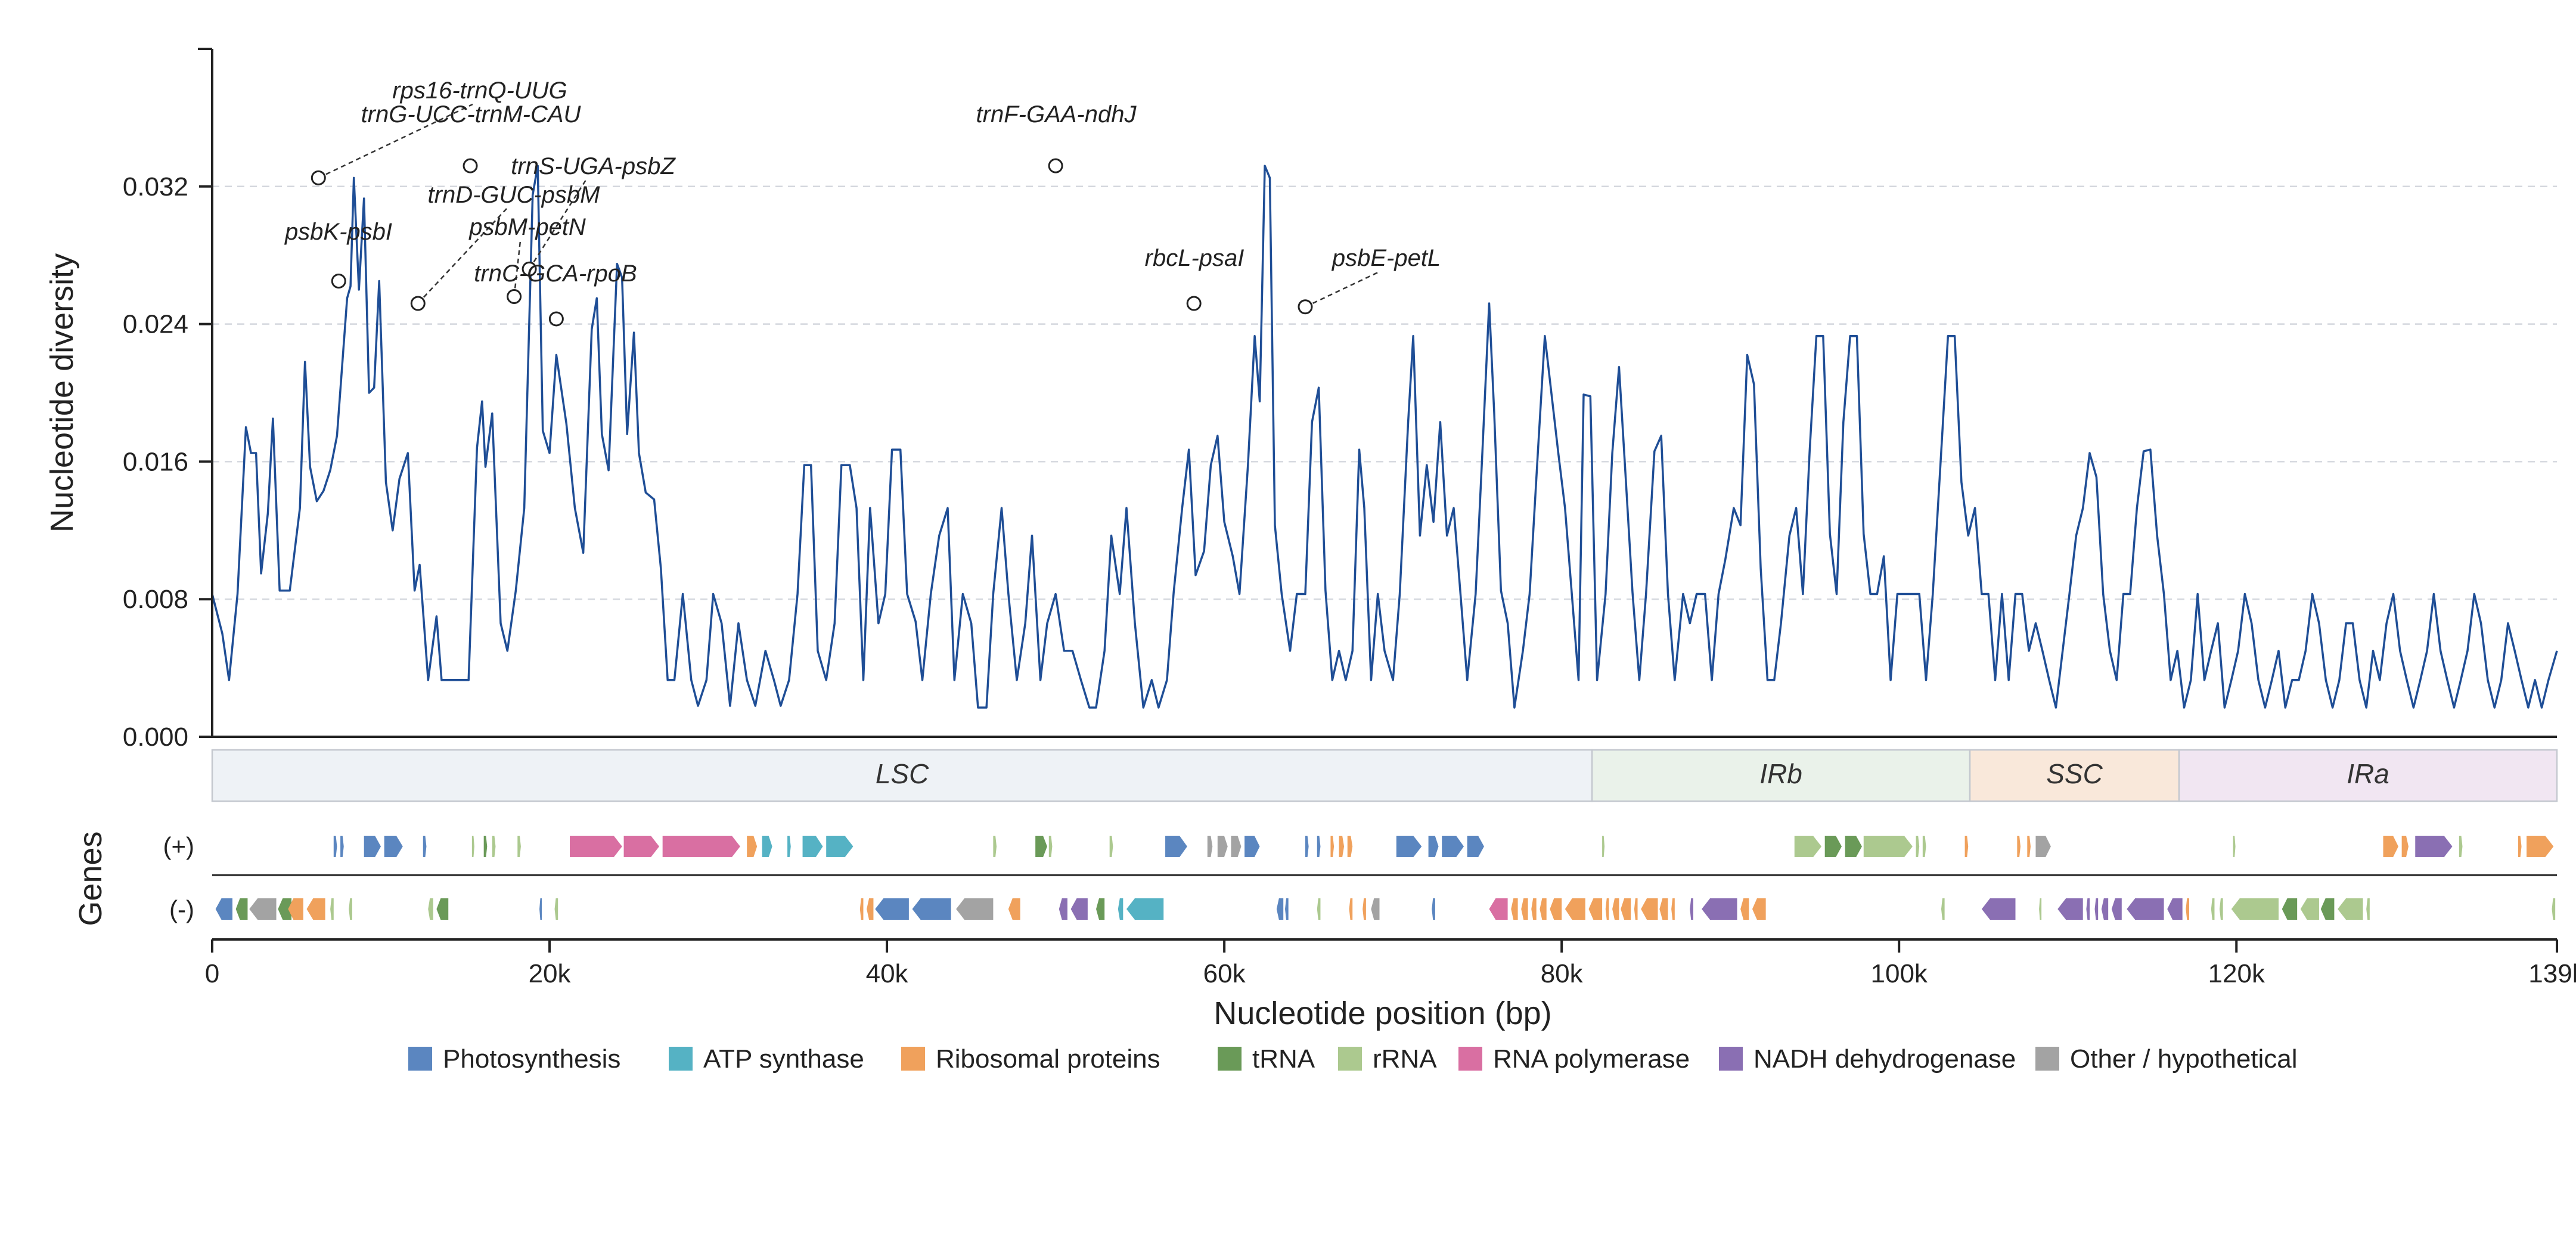 Image resolution: width=2576 pixels, height=1253 pixels. Describe the element at coordinates (2368, 773) in the screenshot. I see `region-label: IRa` at that location.